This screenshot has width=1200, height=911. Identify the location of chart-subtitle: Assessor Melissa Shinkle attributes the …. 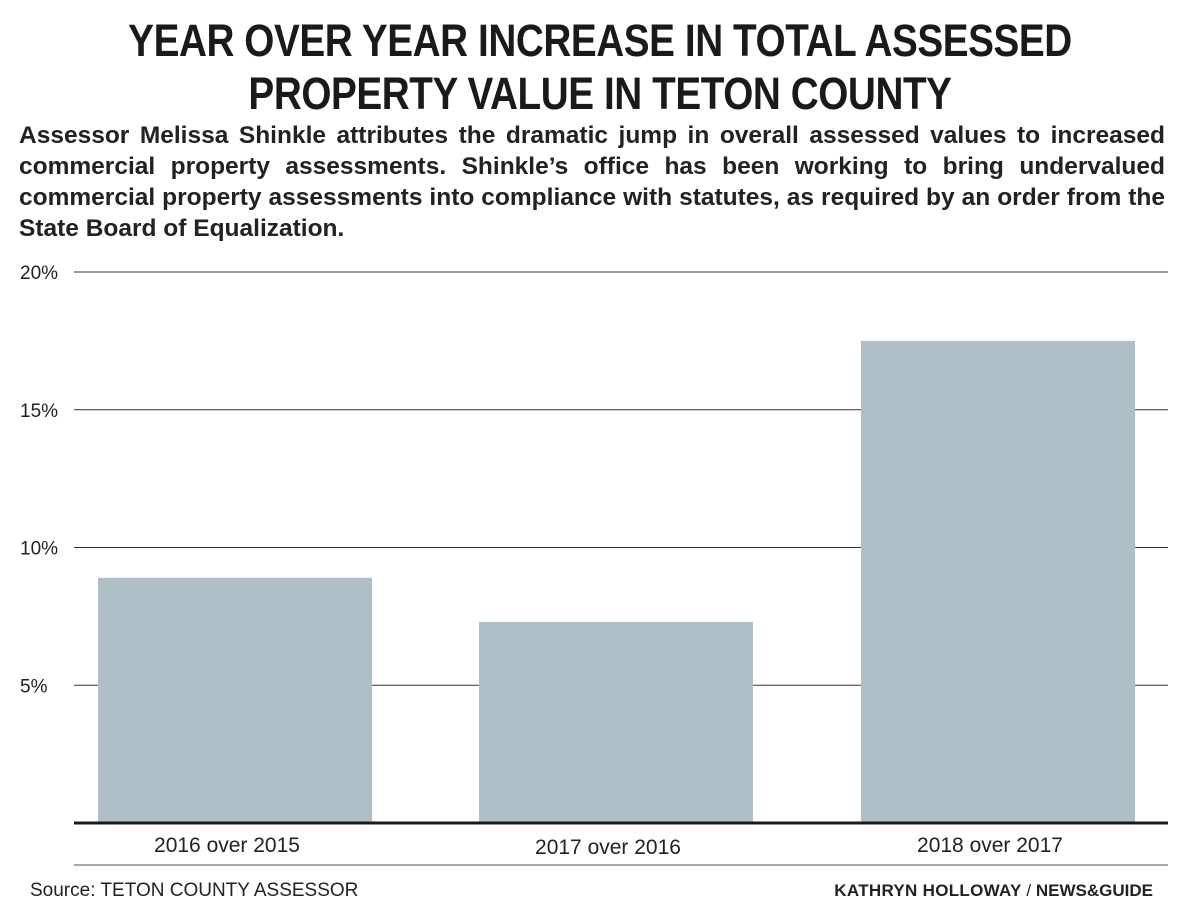
(592, 182).